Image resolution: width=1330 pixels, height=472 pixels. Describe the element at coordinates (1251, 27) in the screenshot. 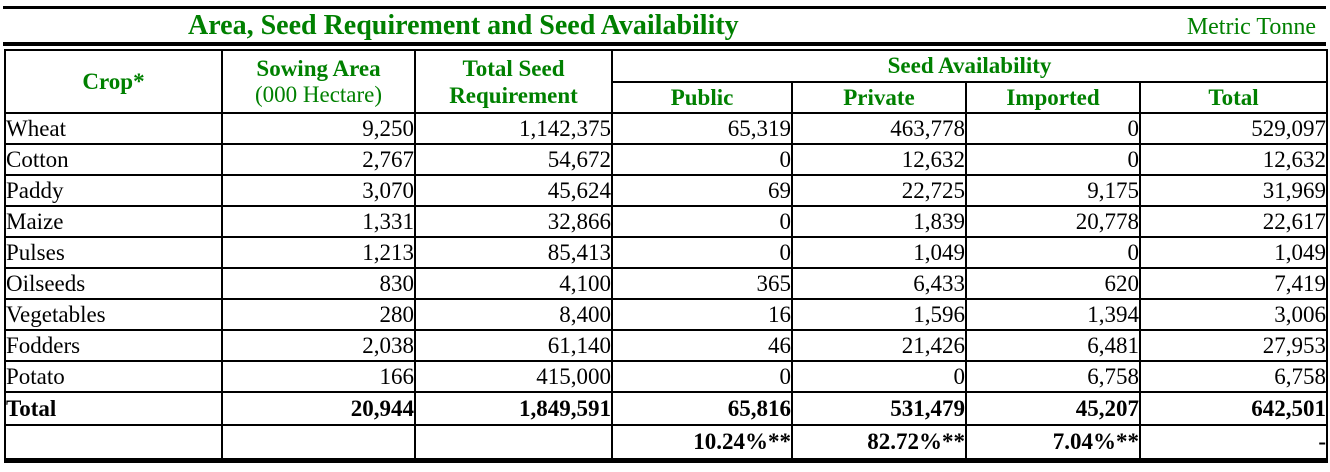

I see `unit-label: Metric Tonne` at that location.